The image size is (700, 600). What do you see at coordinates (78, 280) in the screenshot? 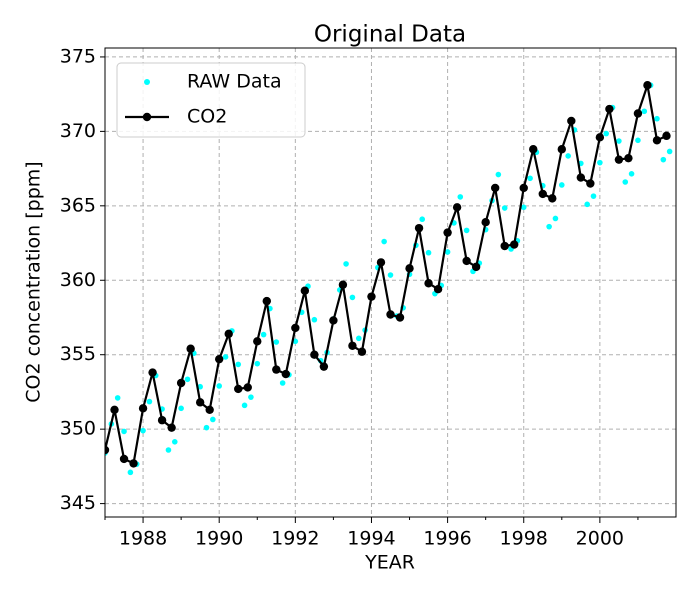
I see `y-tick-label: 360` at bounding box center [78, 280].